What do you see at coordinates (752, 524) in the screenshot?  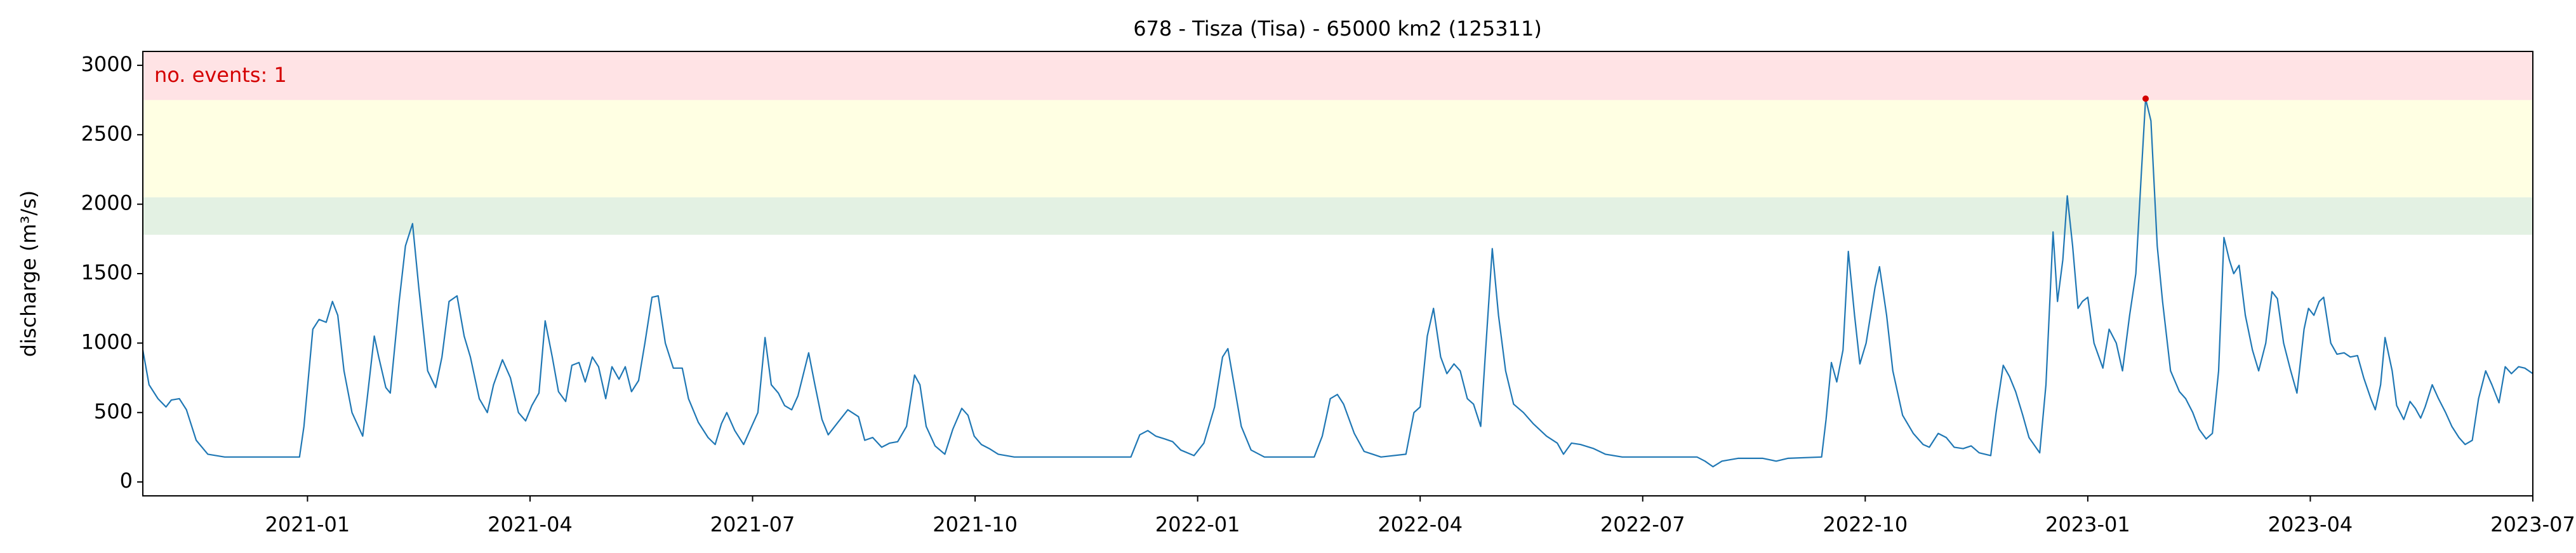 I see `x-tick-label: 2021-07` at bounding box center [752, 524].